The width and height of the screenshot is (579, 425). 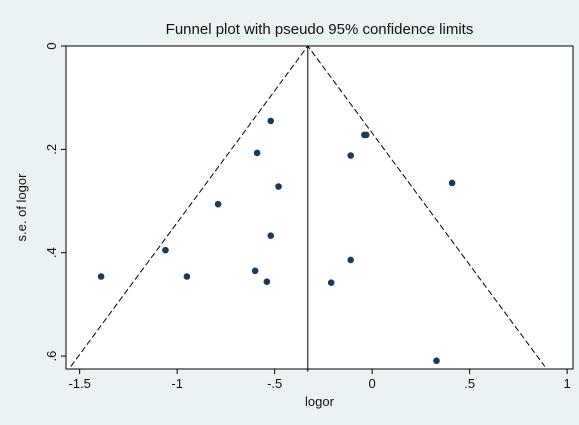 What do you see at coordinates (319, 380) in the screenshot?
I see `x-axis: -1.5 -1 -.5 0 .5 1` at bounding box center [319, 380].